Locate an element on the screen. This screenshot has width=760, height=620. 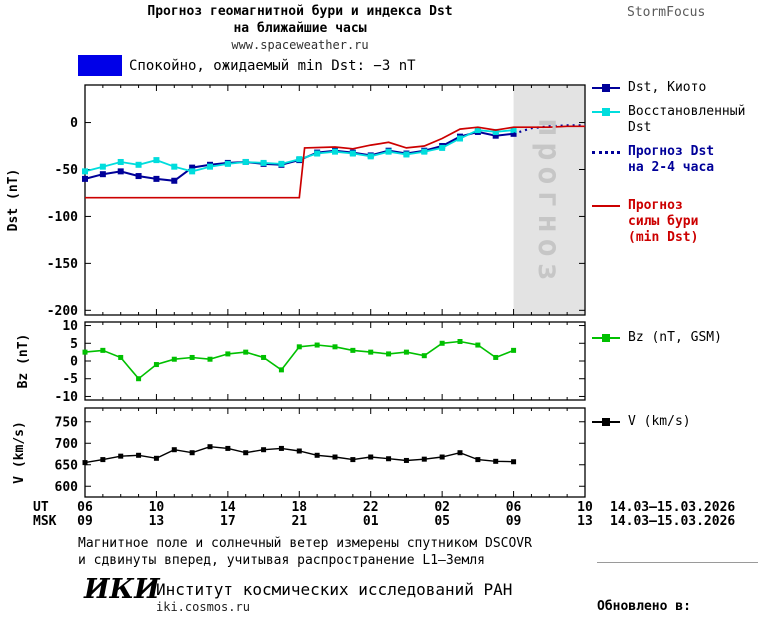
brand-label: StormFocus is located at coordinates (666, 12).